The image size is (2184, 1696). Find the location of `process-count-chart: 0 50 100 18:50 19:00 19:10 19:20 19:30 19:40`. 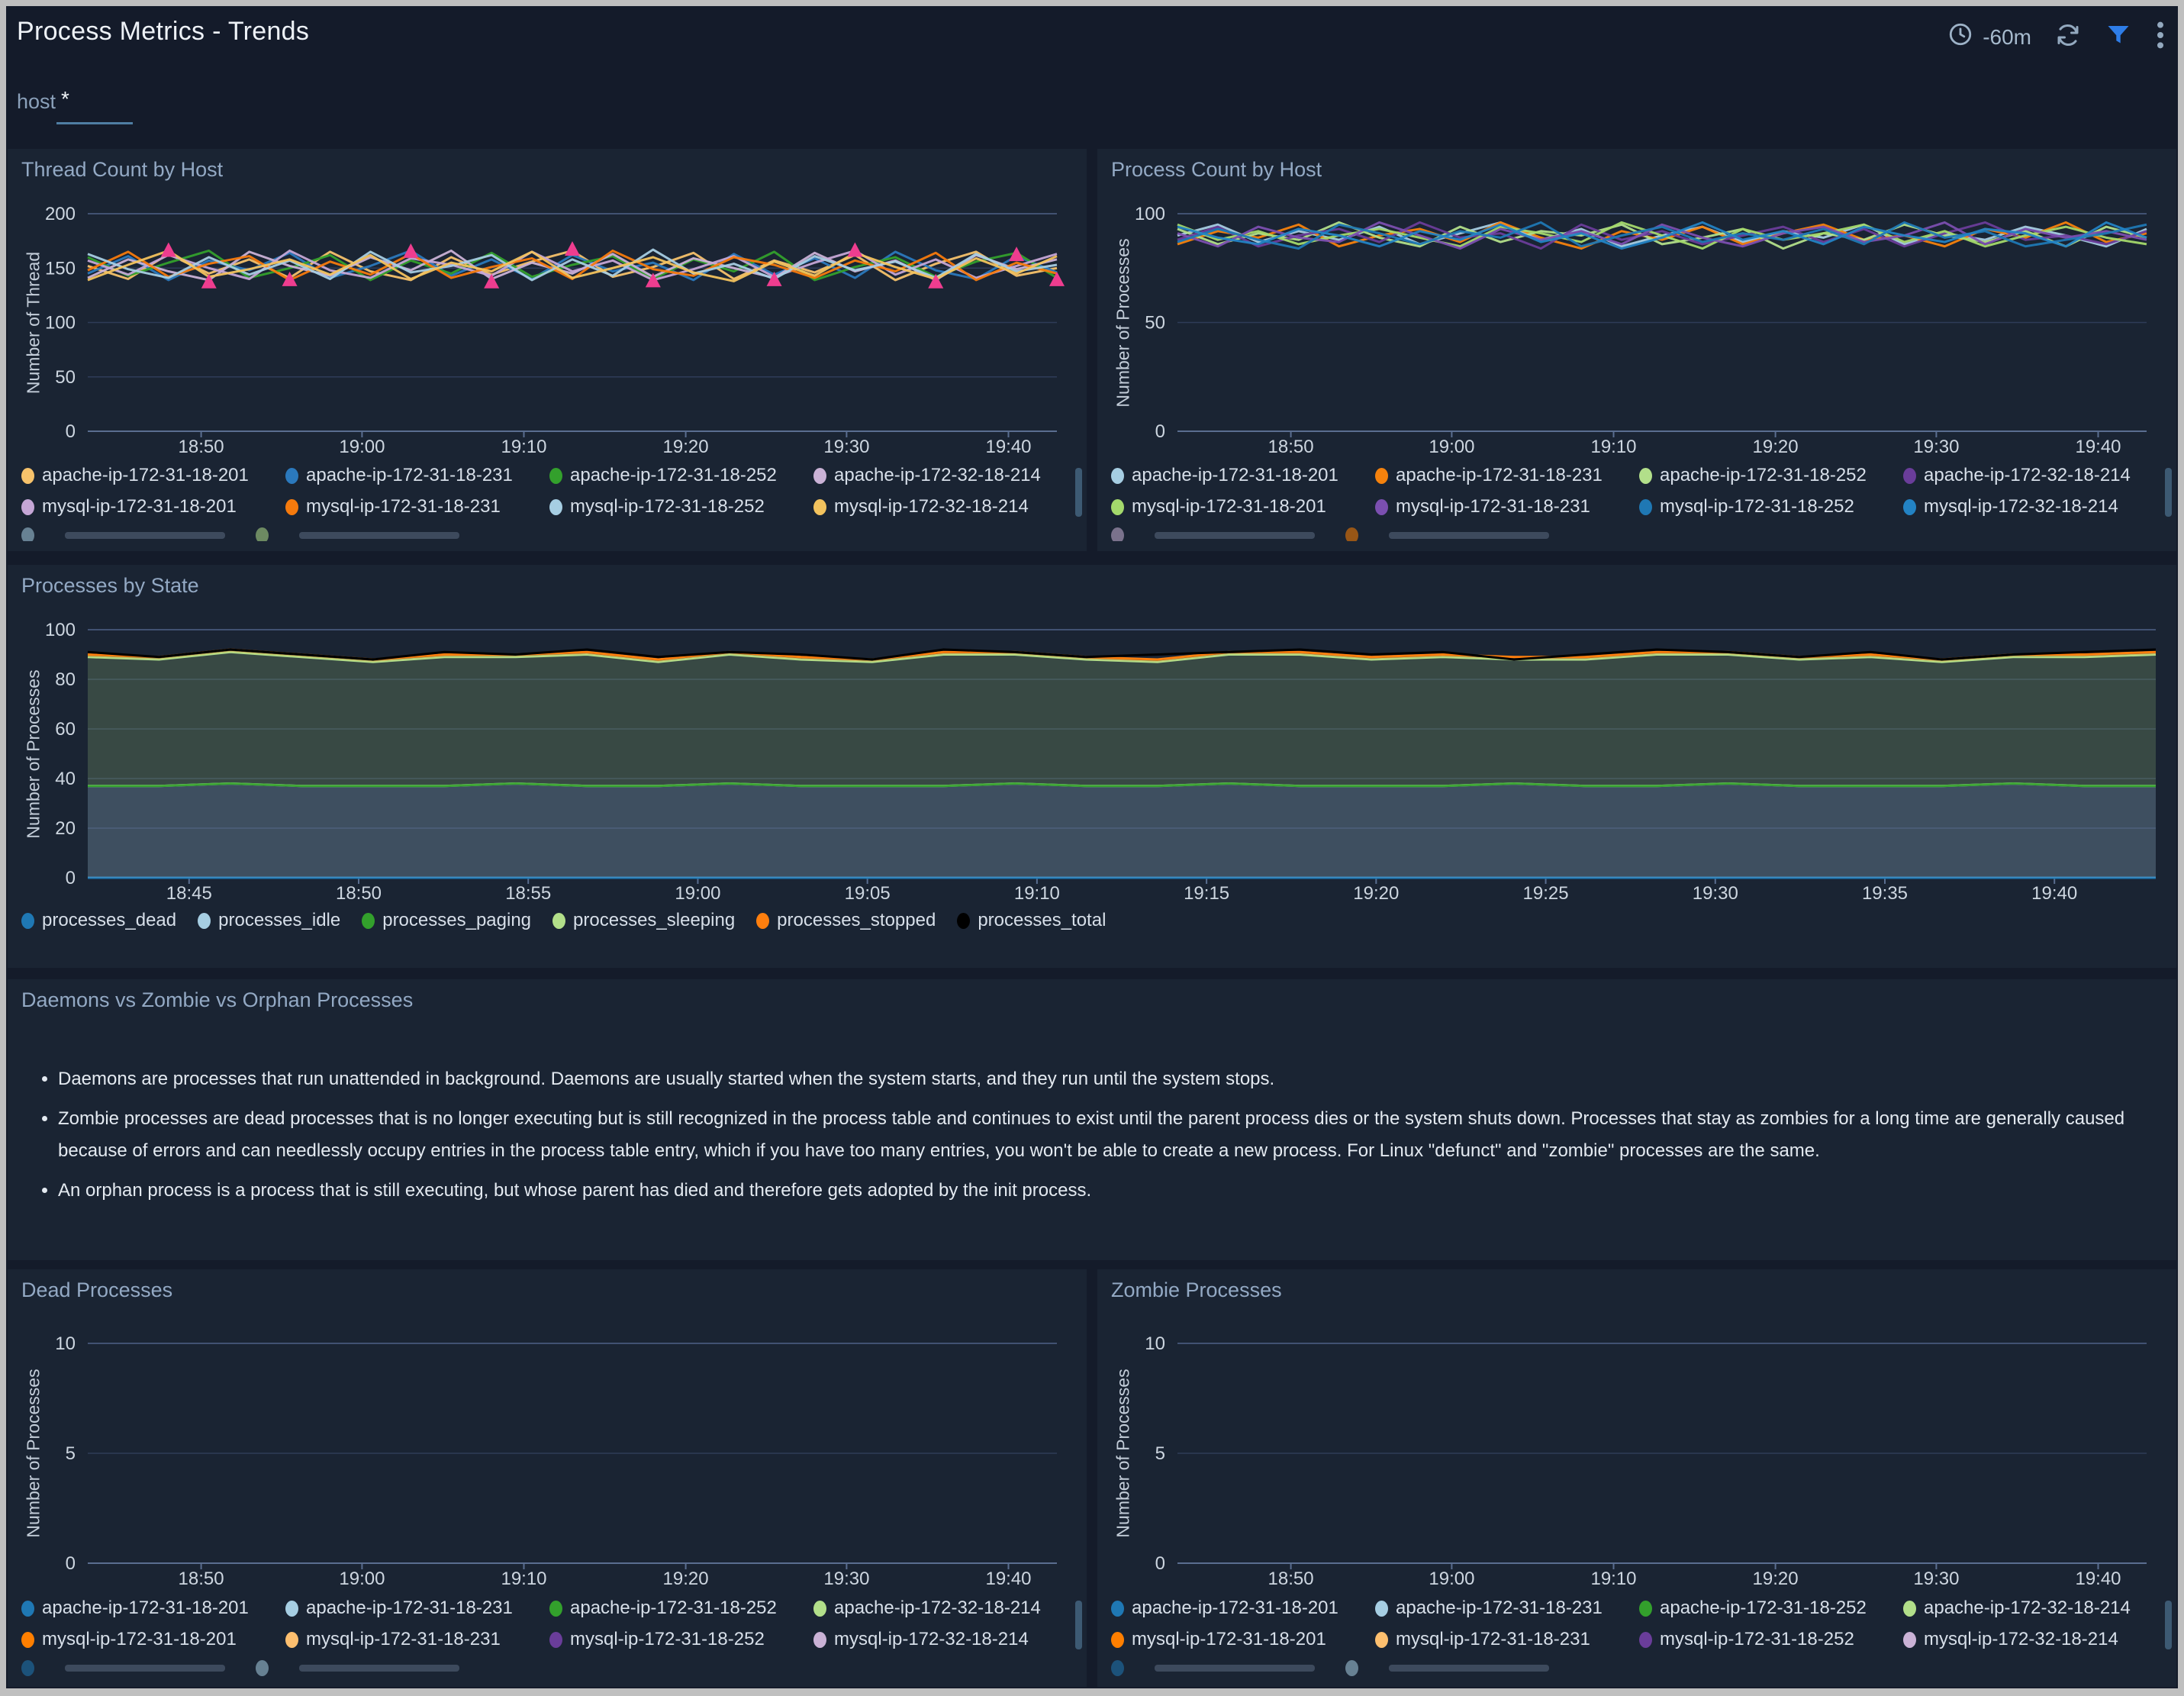

process-count-chart: 0 50 100 18:50 19:00 19:10 19:20 19:30 19:40 is located at coordinates (1636, 306).